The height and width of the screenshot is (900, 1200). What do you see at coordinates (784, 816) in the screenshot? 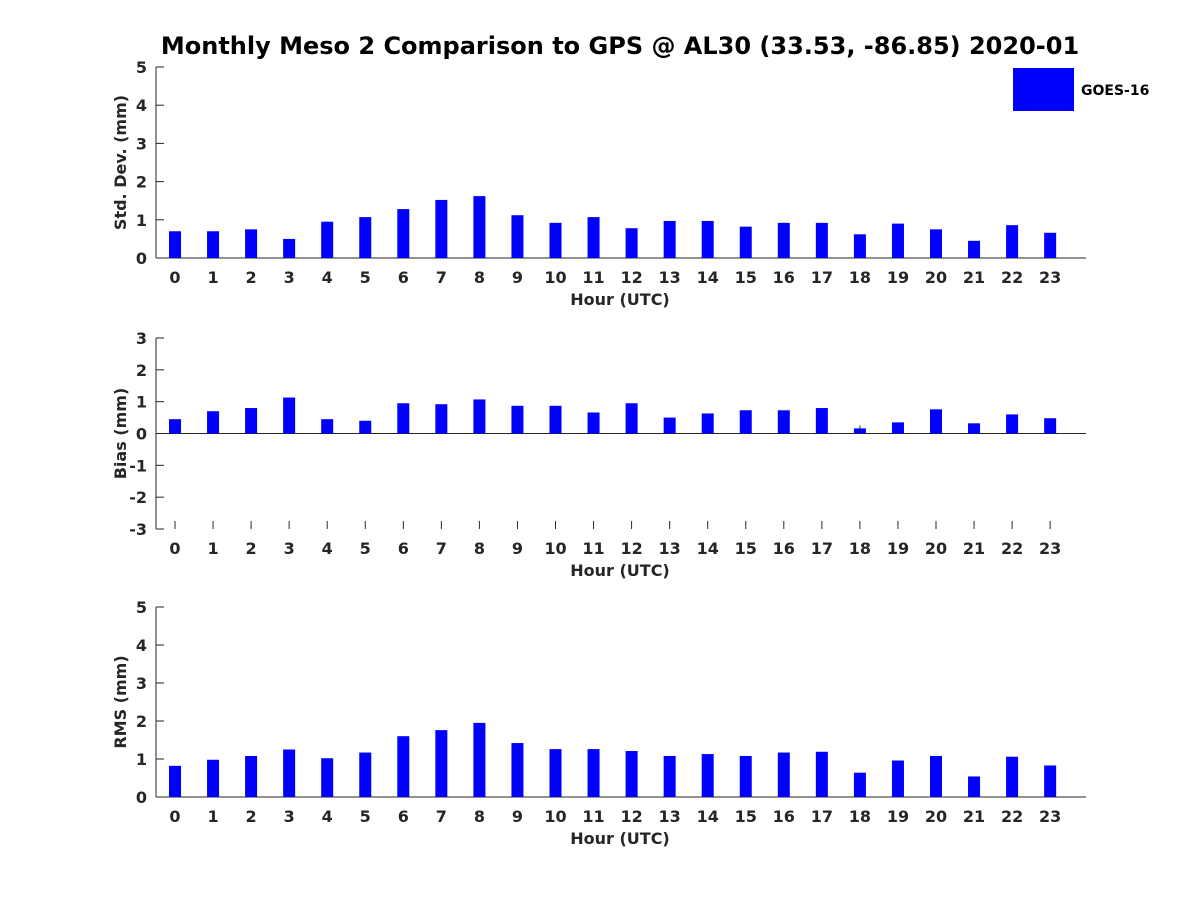
I see `rms-x-tick-label: 16` at bounding box center [784, 816].